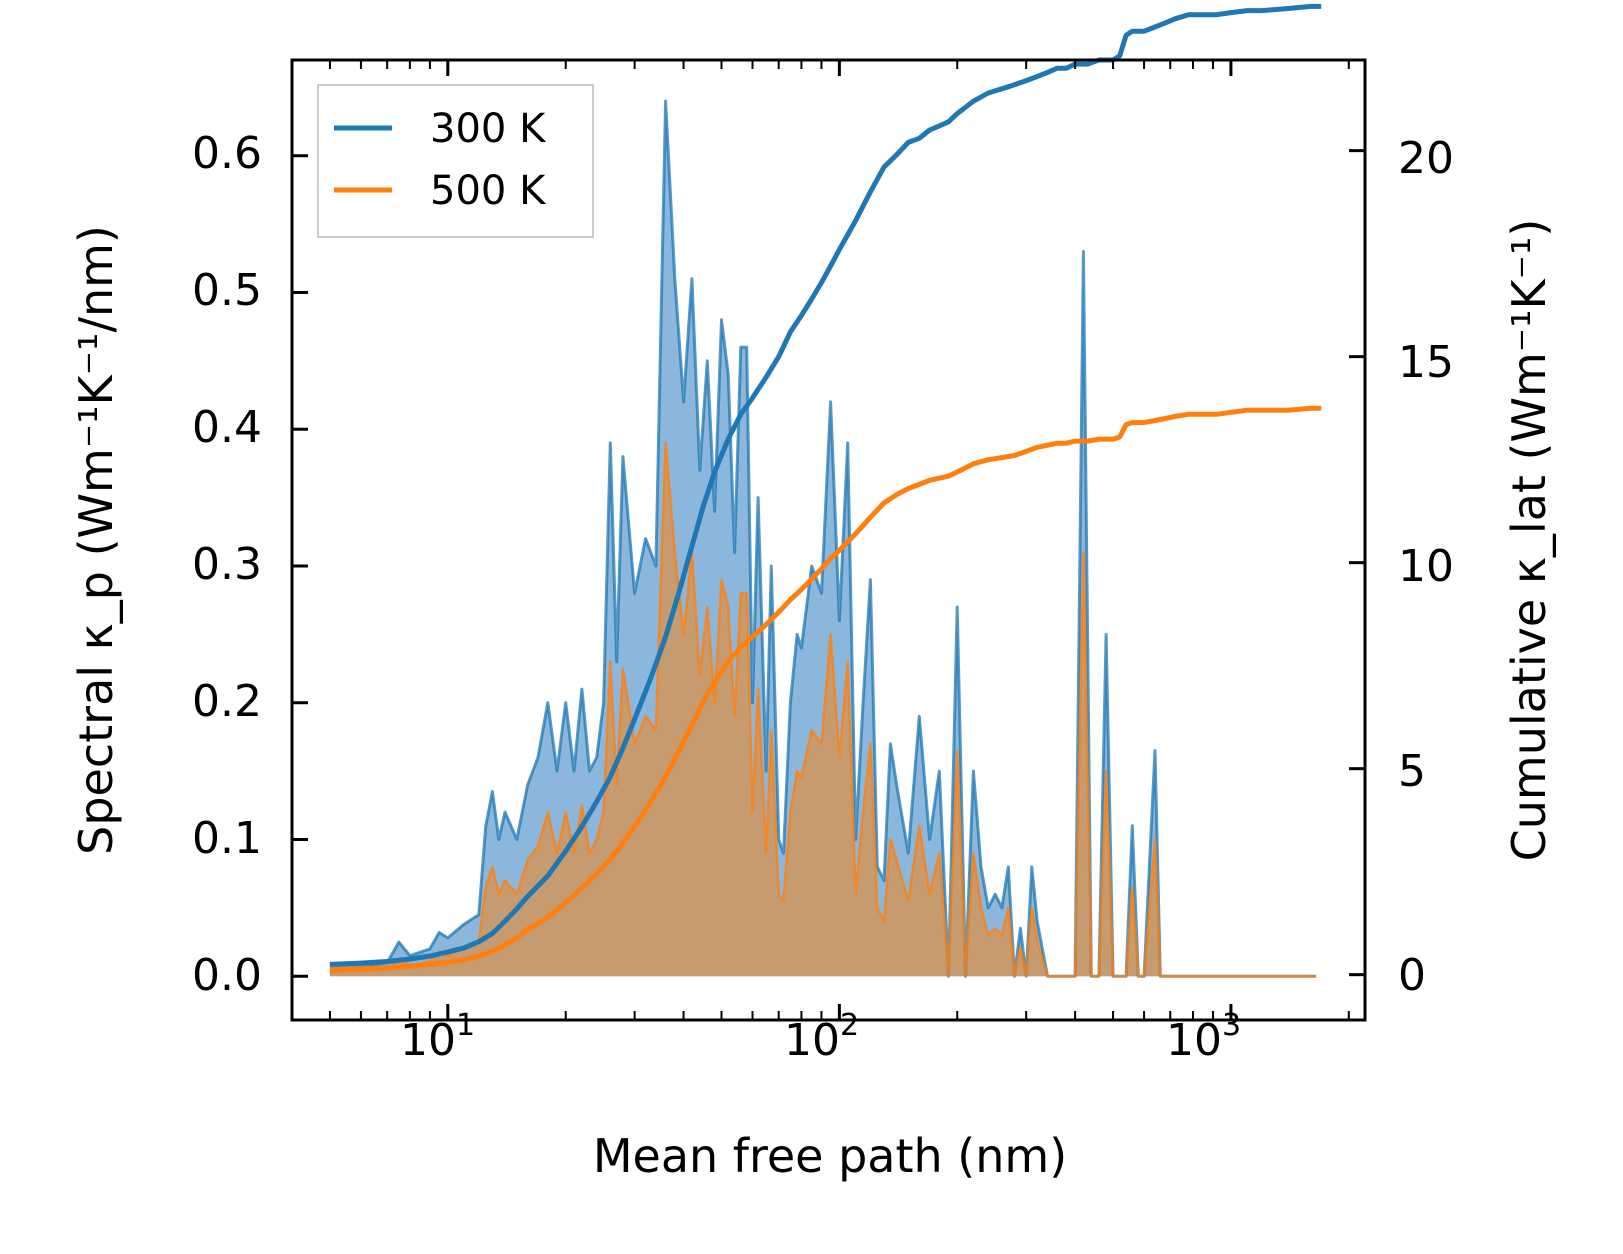 This screenshot has height=1254, width=1623. I want to click on y-right-axis-label: Cumulative κ_lat (Wm⁻¹K⁻¹), so click(1529, 540).